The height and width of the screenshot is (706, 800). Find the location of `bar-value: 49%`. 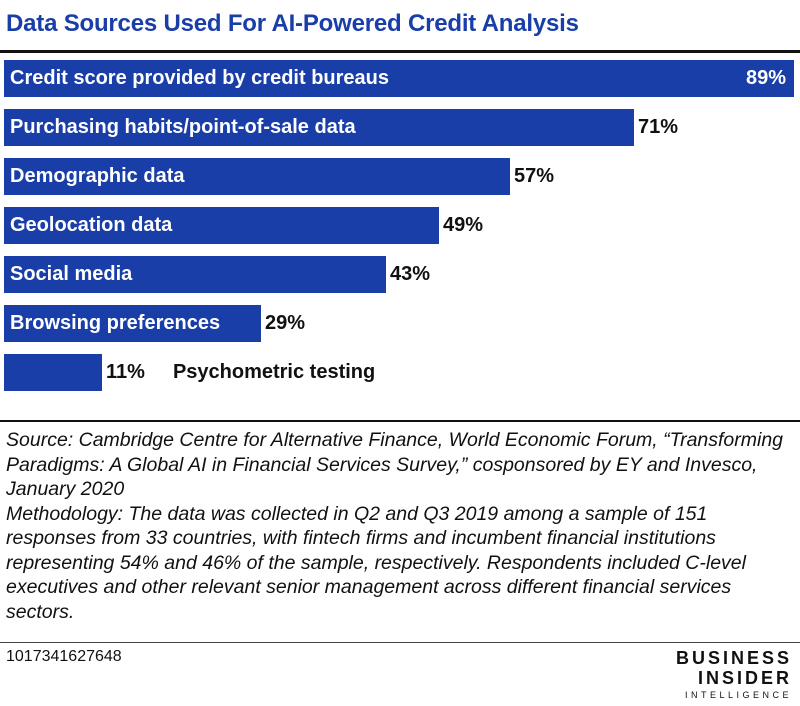

bar-value: 49% is located at coordinates (463, 225).